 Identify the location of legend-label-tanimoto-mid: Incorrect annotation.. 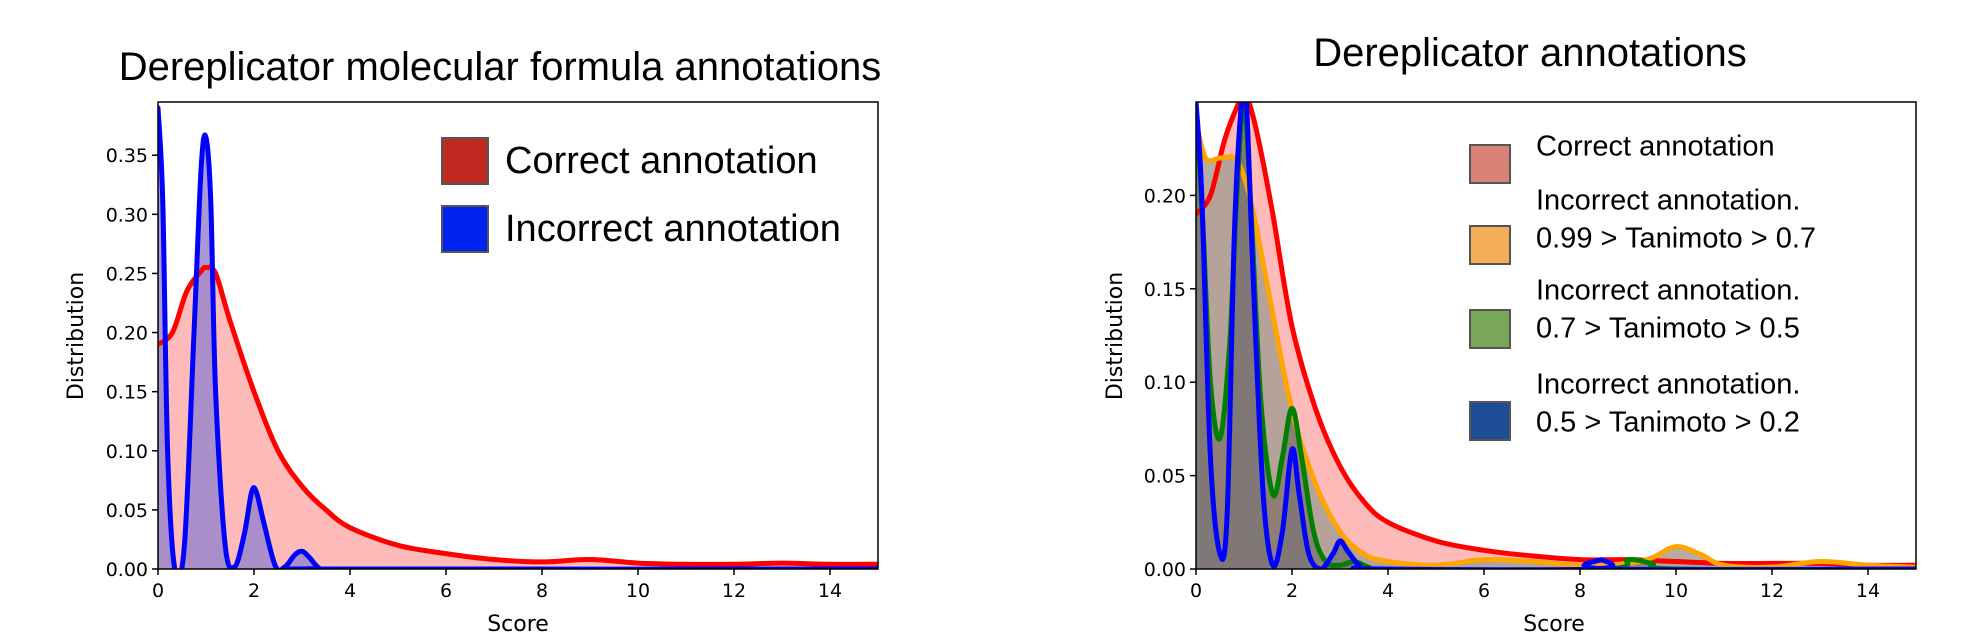
(1668, 291).